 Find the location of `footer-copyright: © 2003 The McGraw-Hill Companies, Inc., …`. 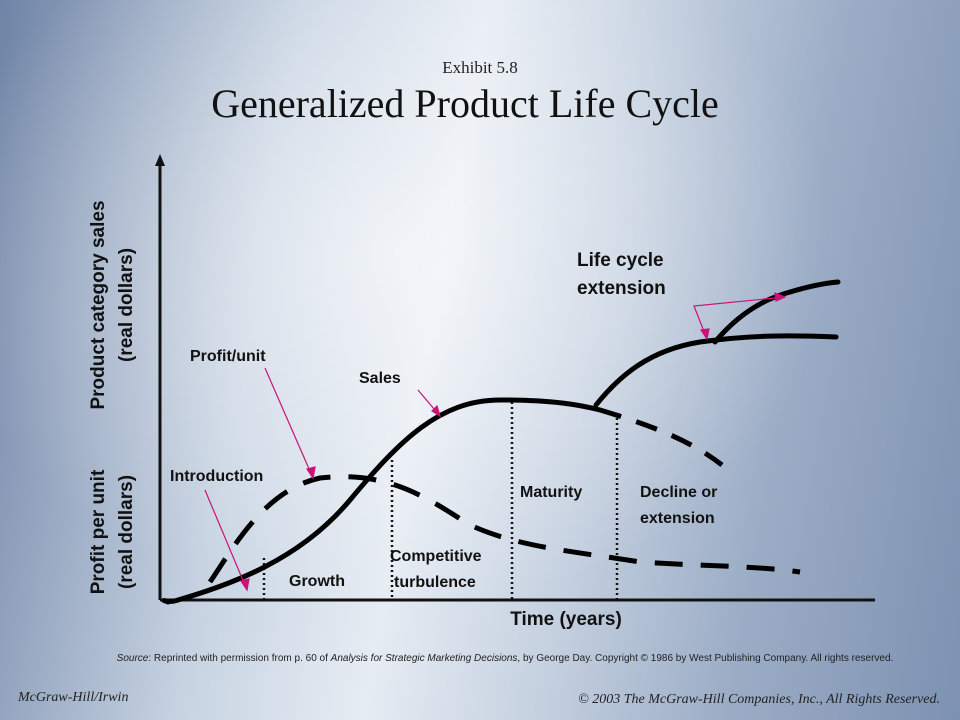

footer-copyright: © 2003 The McGraw-Hill Companies, Inc., … is located at coordinates (759, 699).